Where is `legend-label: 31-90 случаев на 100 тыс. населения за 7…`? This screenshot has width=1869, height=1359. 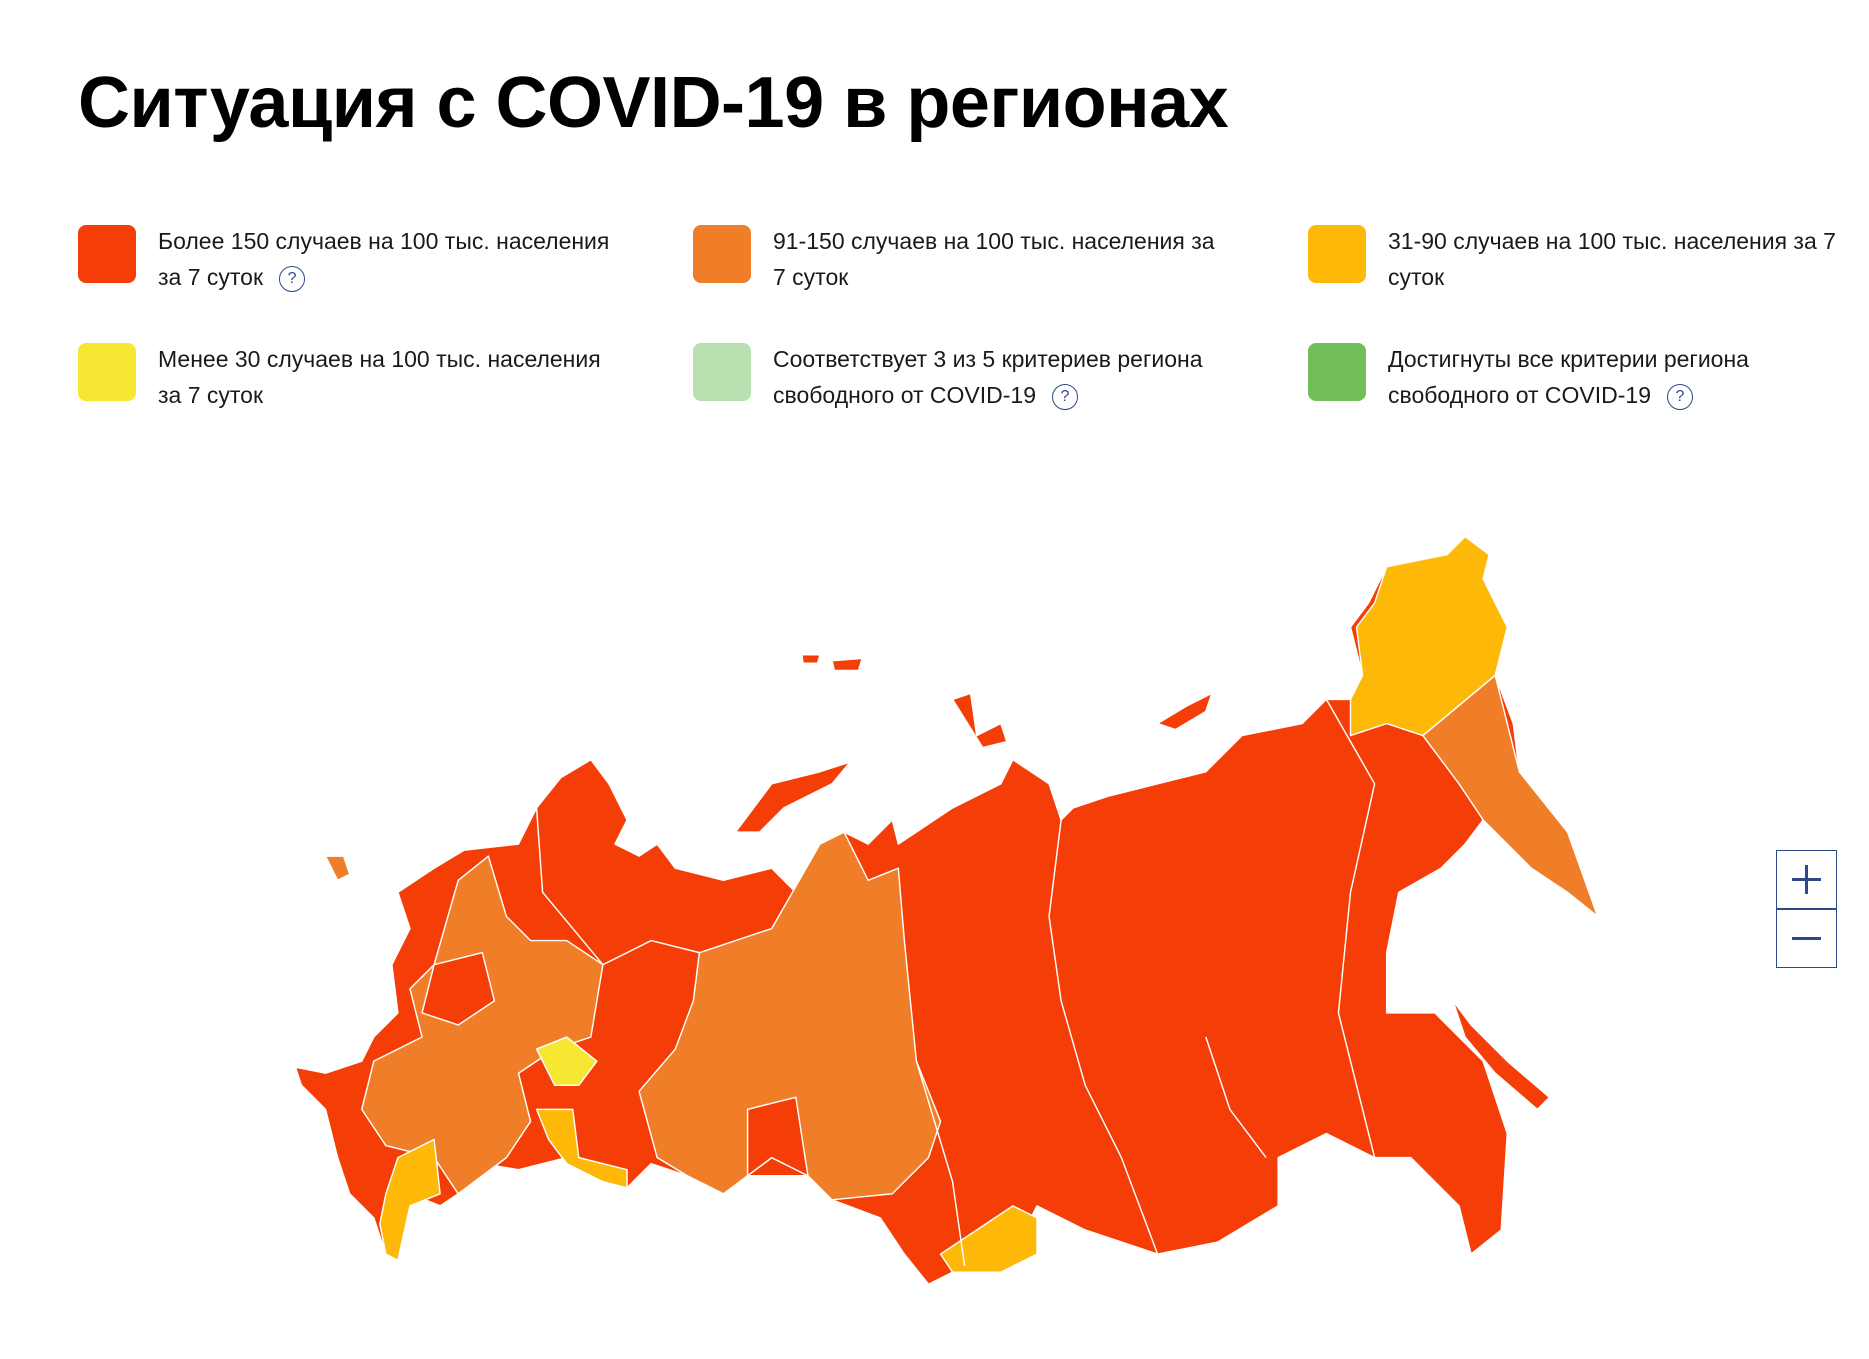
legend-label: 31-90 случаев на 100 тыс. населения за 7… is located at coordinates (1618, 259).